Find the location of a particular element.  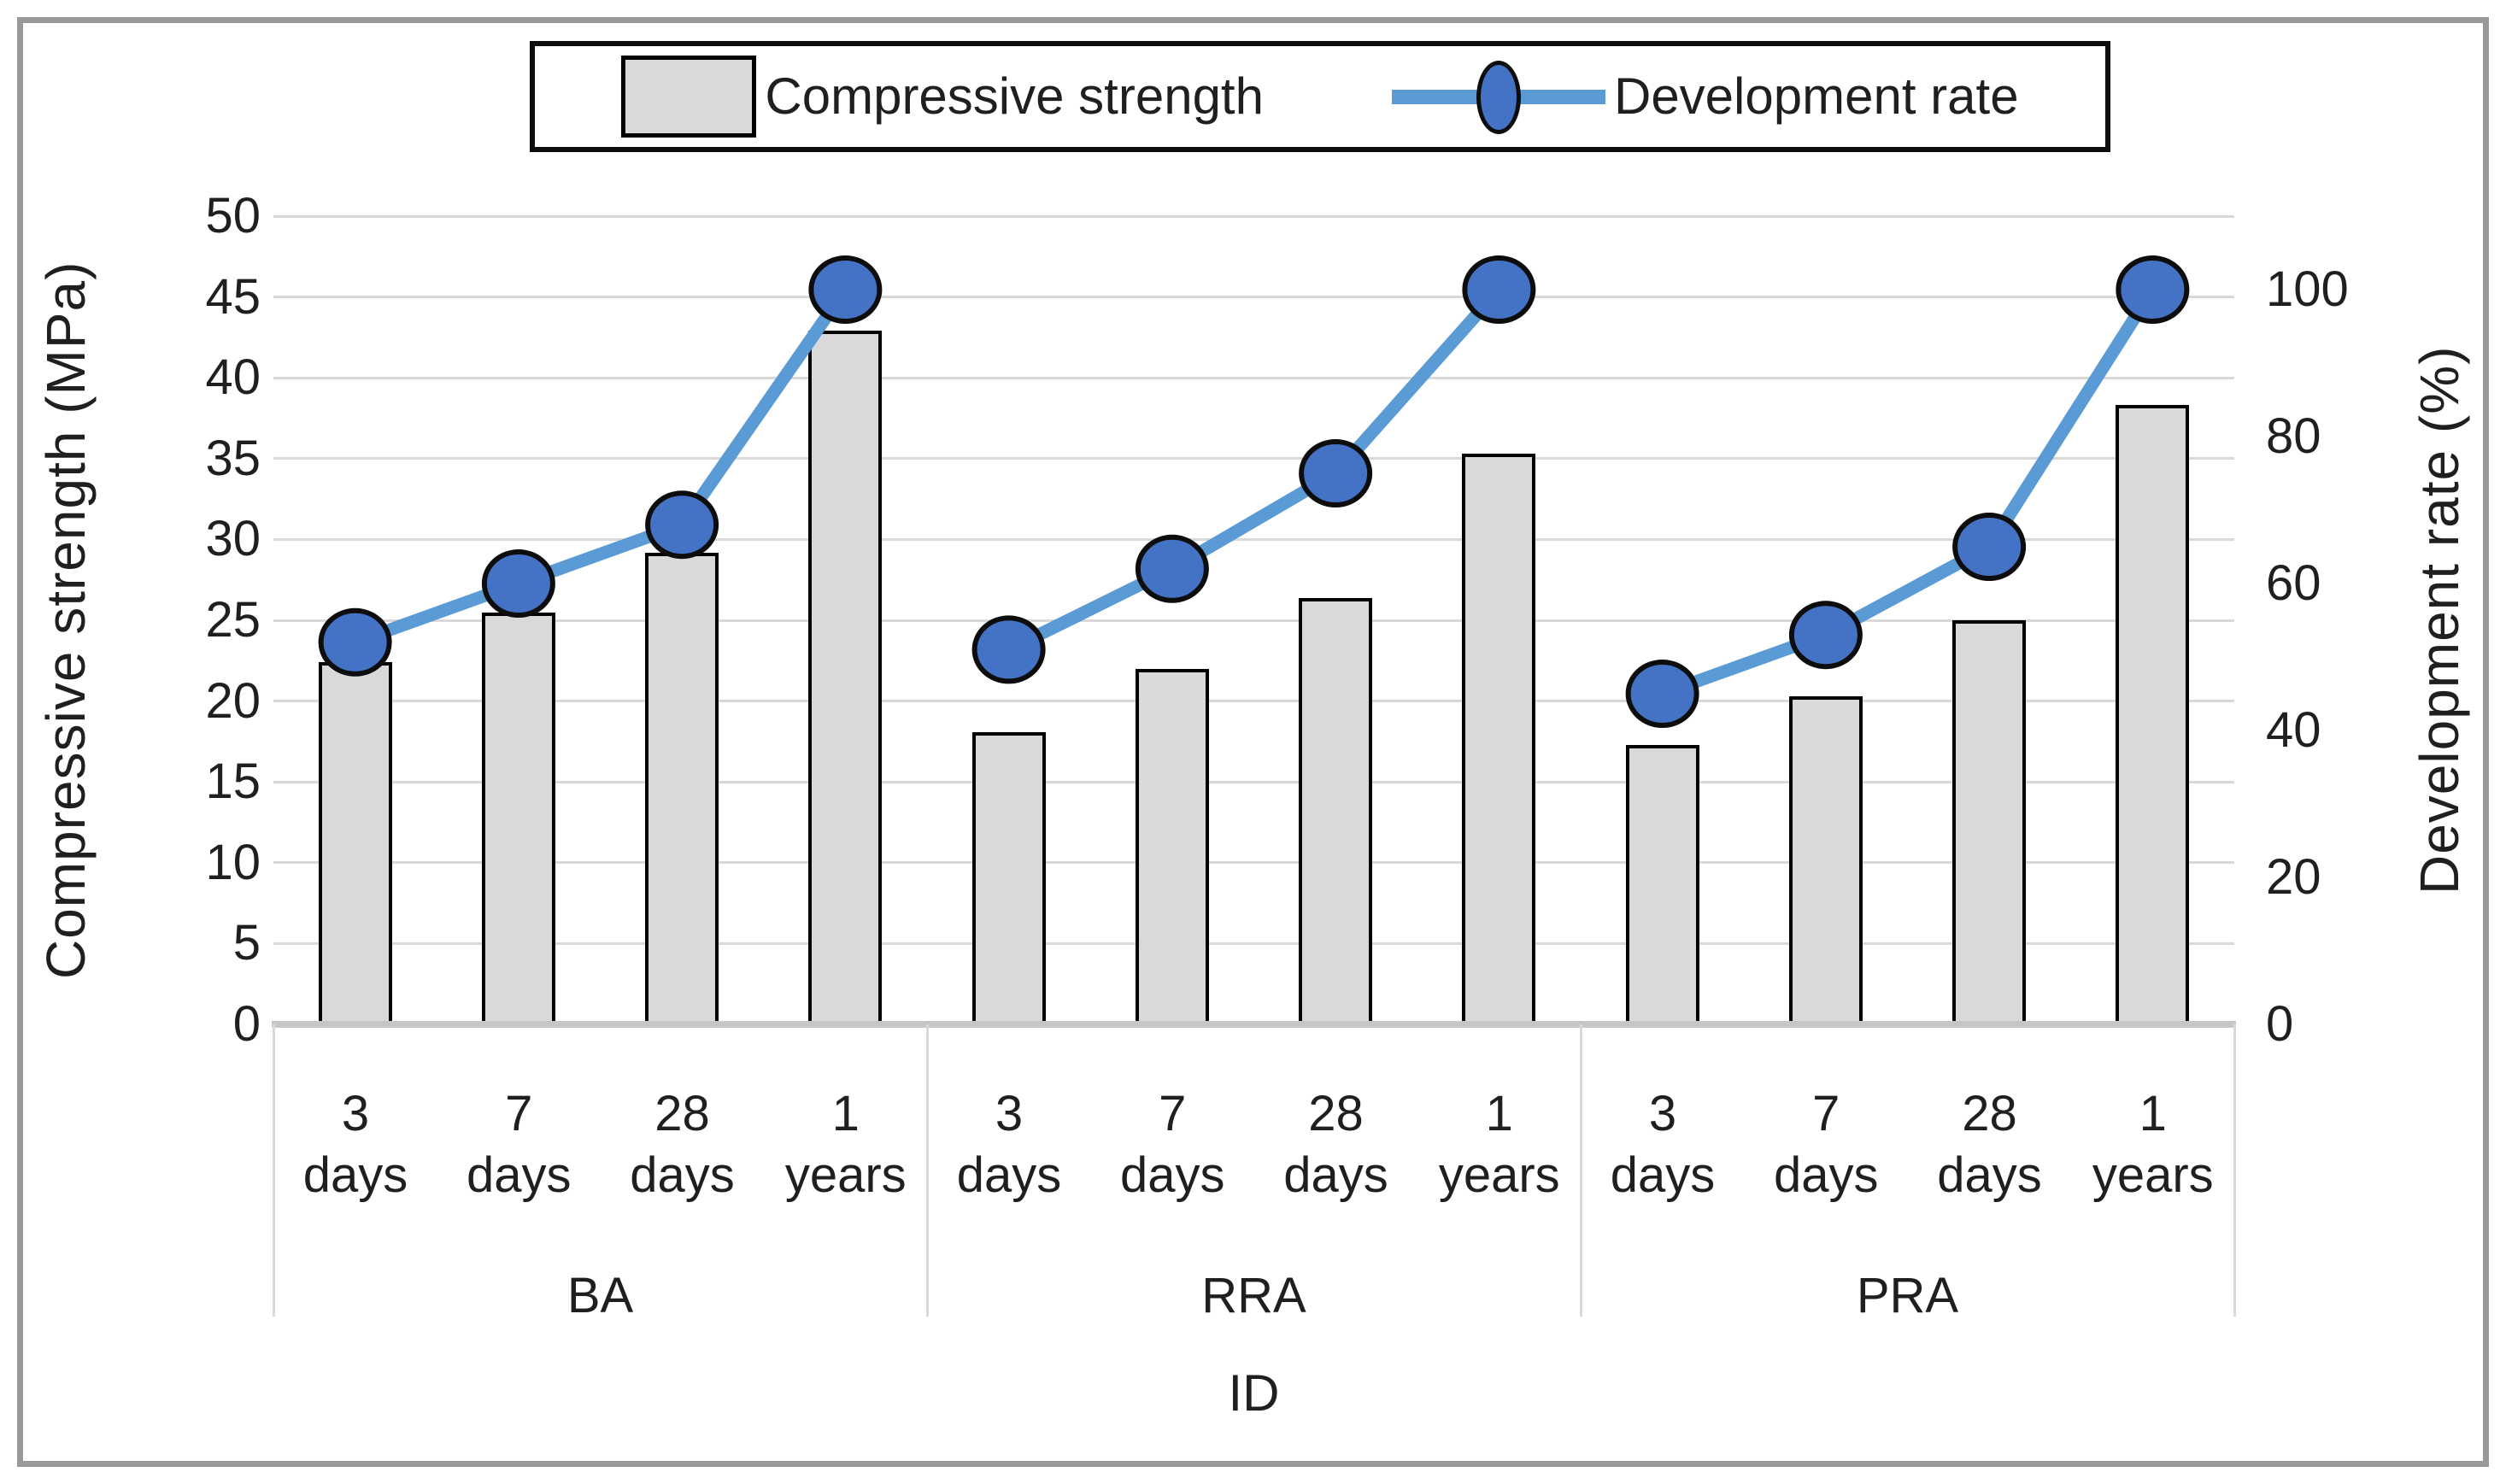

left-tick-label: 30 is located at coordinates (233, 539).